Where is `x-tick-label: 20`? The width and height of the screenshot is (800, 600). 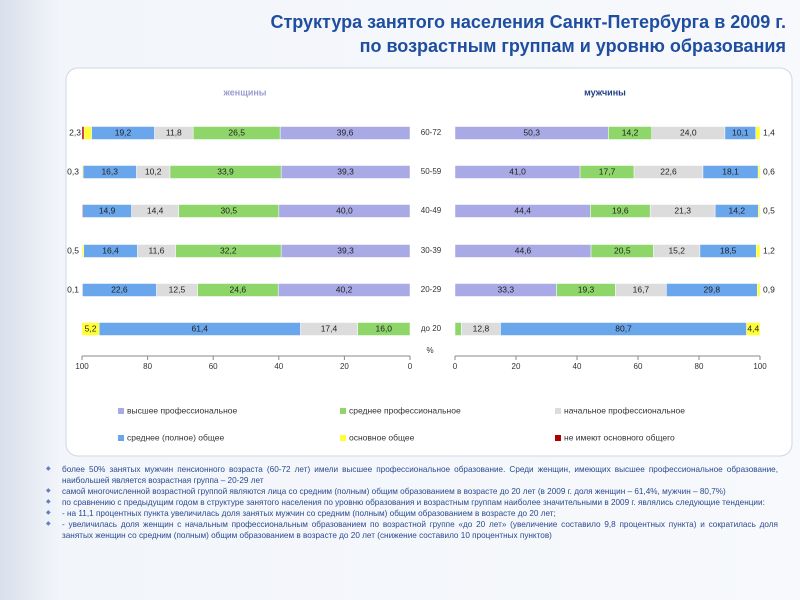 x-tick-label: 20 is located at coordinates (516, 366).